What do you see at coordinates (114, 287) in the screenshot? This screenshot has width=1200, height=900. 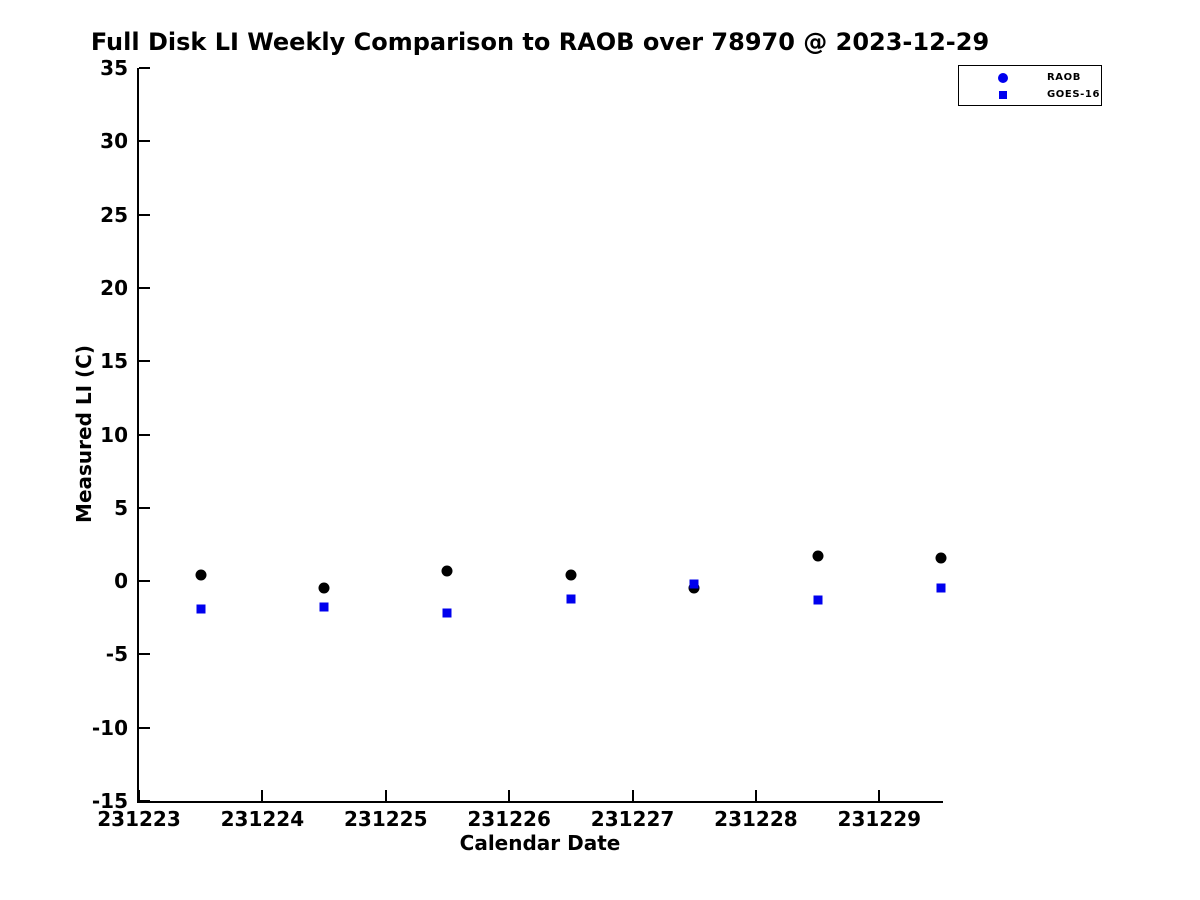 I see `y-tick-label: 20` at bounding box center [114, 287].